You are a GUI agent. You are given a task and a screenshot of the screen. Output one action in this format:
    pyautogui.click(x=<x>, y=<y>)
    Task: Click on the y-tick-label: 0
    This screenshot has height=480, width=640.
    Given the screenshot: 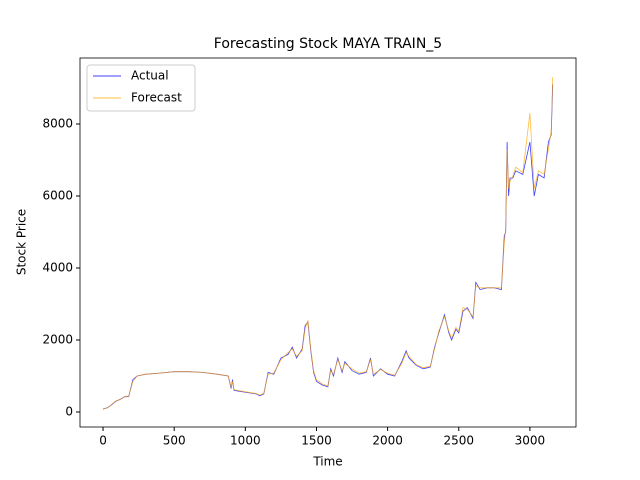 What is the action you would take?
    pyautogui.click(x=69, y=411)
    